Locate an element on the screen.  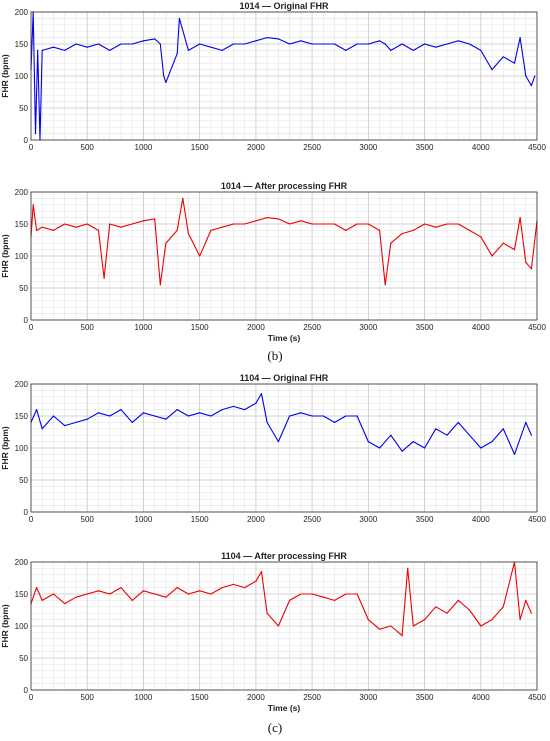
x-tick-label: 1500 is located at coordinates (200, 697).